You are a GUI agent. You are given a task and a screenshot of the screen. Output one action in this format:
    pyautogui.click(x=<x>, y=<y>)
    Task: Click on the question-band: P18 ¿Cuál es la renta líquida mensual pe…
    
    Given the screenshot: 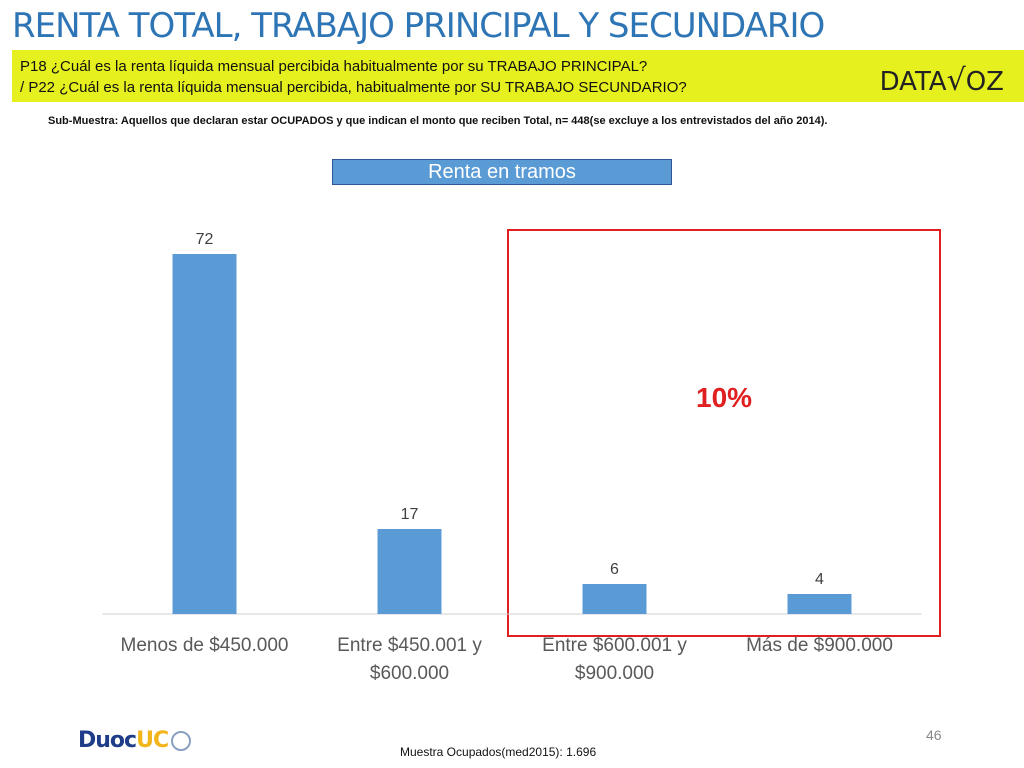 What is the action you would take?
    pyautogui.click(x=518, y=76)
    